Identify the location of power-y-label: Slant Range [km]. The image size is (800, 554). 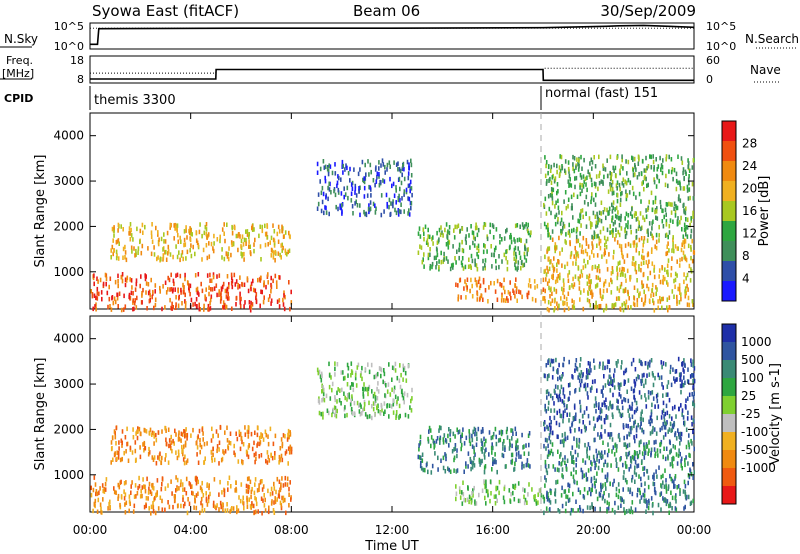
(40, 211).